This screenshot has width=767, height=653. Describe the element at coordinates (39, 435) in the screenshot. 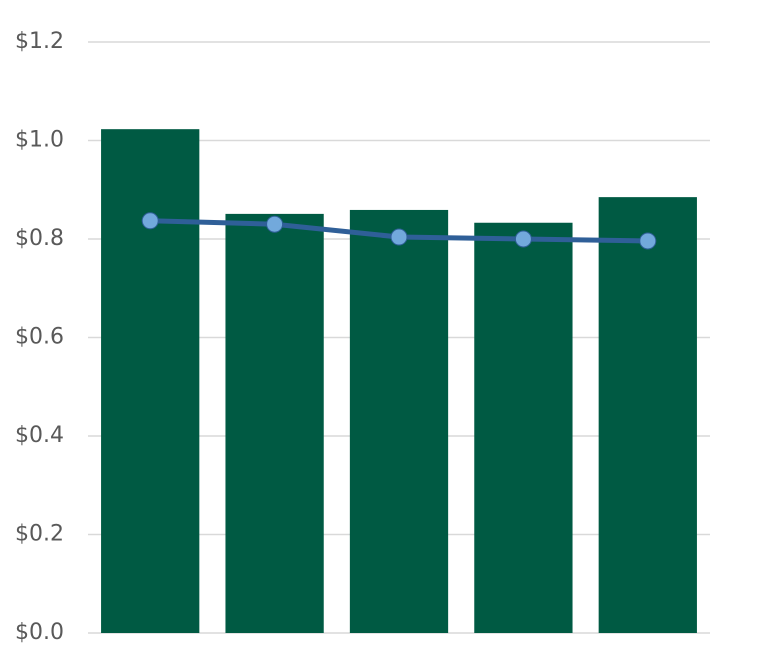

I see `y-tick-label: $0.4` at that location.